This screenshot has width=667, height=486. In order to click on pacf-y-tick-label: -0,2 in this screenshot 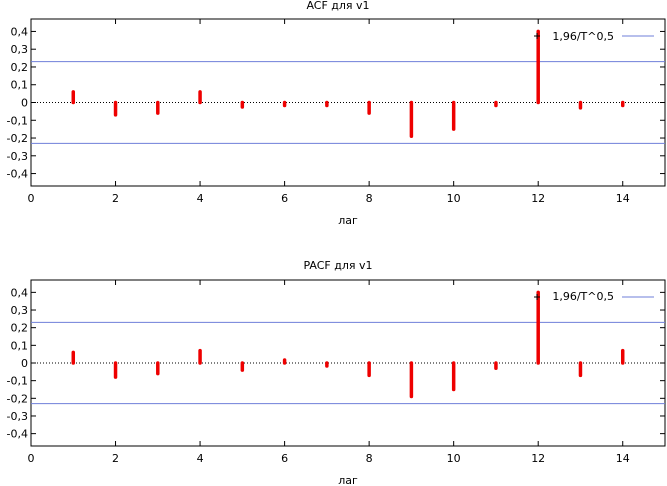, I will do `click(17, 398)`.